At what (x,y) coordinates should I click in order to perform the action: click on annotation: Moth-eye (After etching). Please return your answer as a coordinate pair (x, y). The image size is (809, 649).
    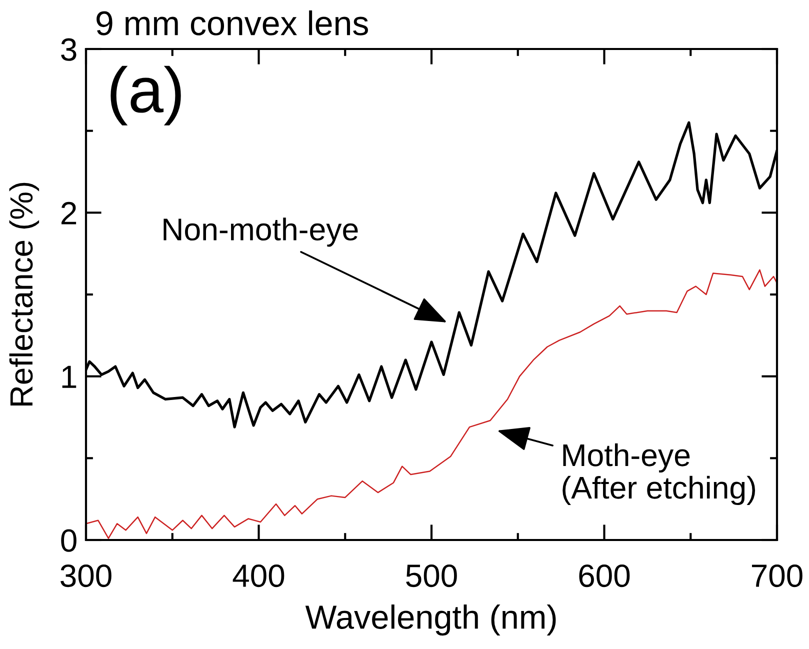
    Looking at the image, I should click on (659, 474).